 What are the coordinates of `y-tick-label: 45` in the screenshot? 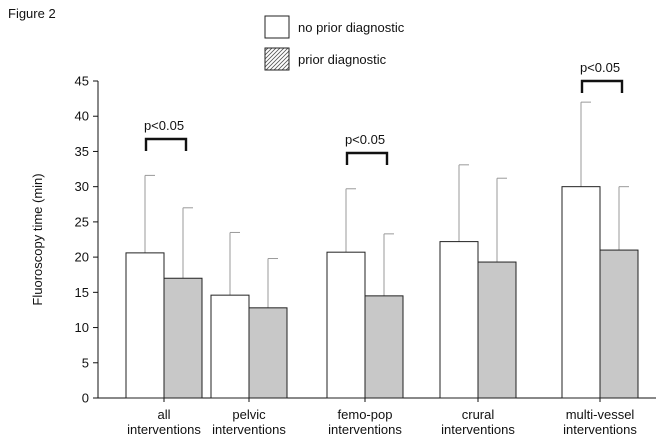 It's located at (82, 81).